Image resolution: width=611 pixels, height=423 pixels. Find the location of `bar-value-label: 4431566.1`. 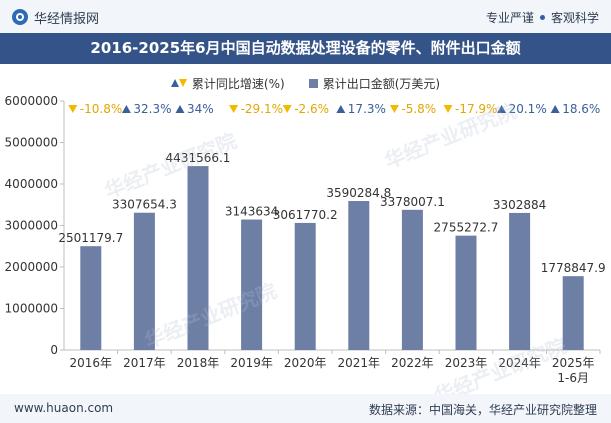

bar-value-label: 4431566.1 is located at coordinates (198, 158).